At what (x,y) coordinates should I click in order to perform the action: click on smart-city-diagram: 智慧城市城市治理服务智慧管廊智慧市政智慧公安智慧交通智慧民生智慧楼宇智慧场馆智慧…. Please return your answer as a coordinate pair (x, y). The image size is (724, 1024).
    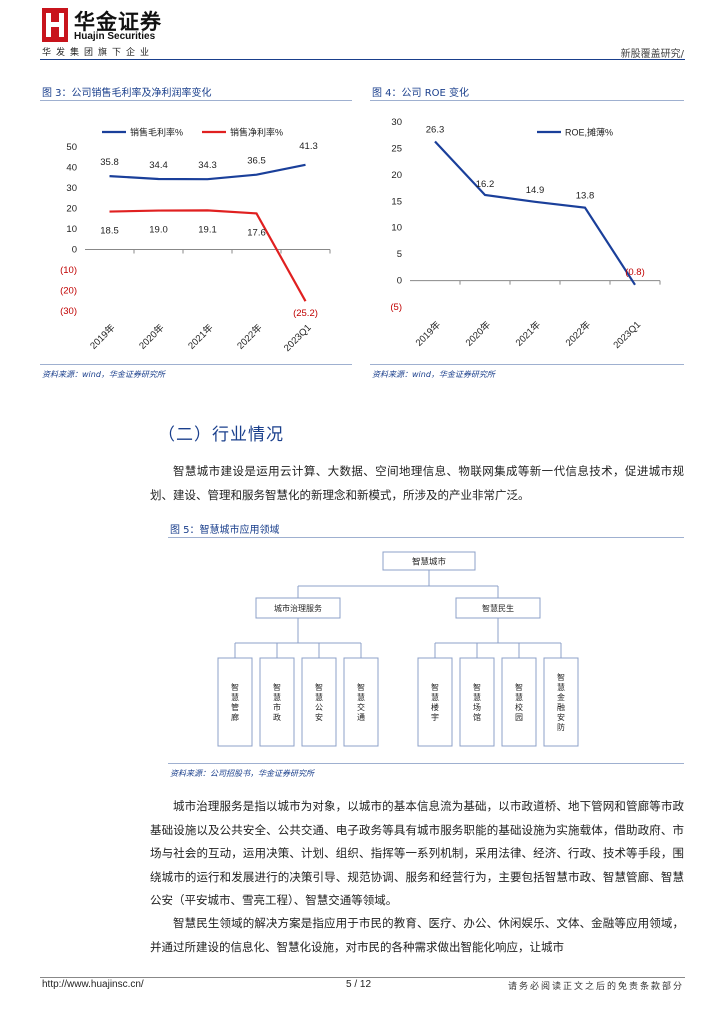
    Looking at the image, I should click on (398, 649).